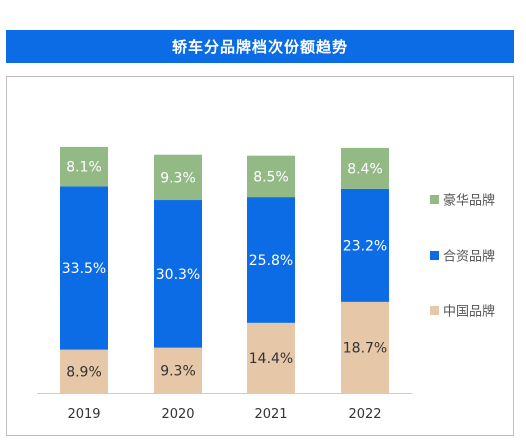 This screenshot has height=442, width=526. Describe the element at coordinates (469, 312) in the screenshot. I see `legend-label-2: 中国品牌` at that location.